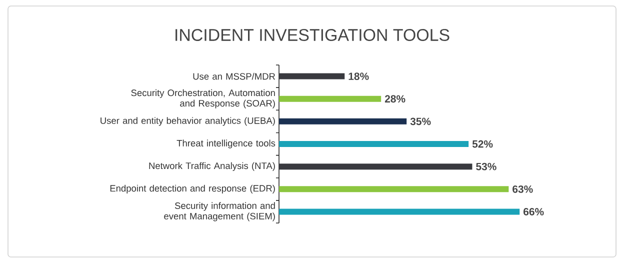 The width and height of the screenshot is (624, 263). Describe the element at coordinates (482, 144) in the screenshot. I see `data-label: 52%` at that location.